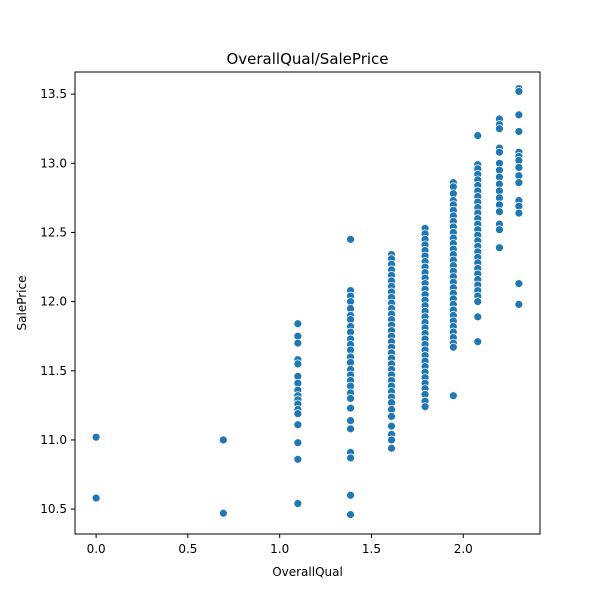  Describe the element at coordinates (307, 59) in the screenshot. I see `chart-title: OverallQual/SalePrice` at that location.